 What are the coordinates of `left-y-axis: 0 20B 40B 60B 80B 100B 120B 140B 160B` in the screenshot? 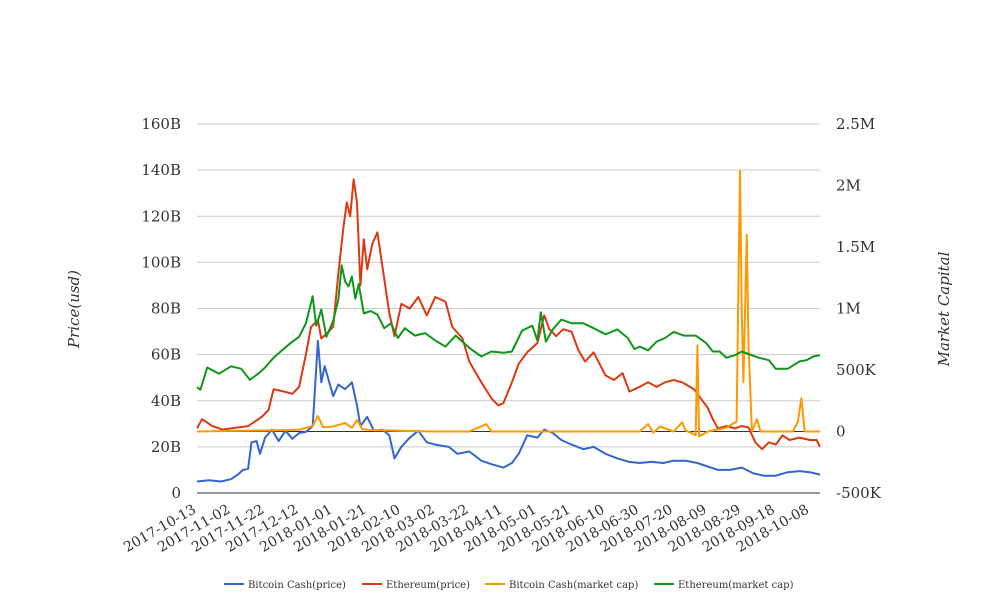 It's located at (161, 308).